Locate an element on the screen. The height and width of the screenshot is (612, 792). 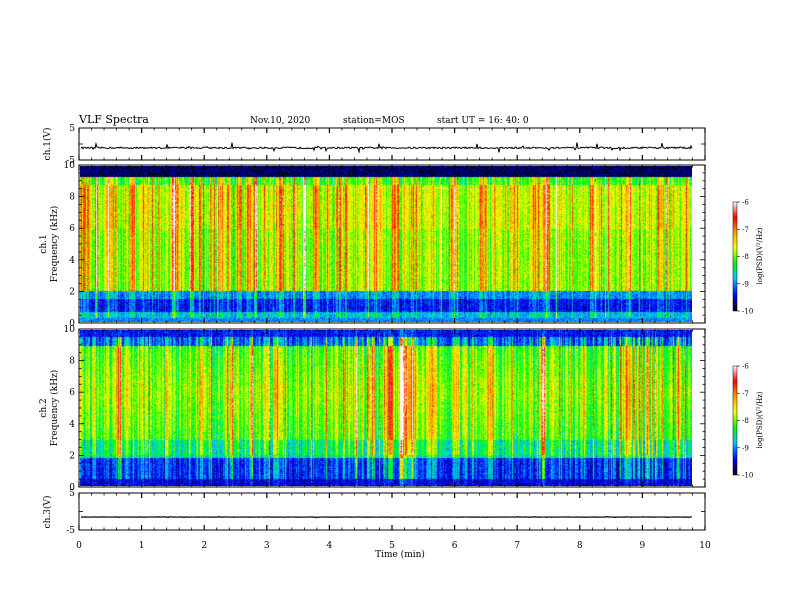
ch2-colorbar-ticks: -6 -7 -8 -9 -10 is located at coordinates (745, 421).